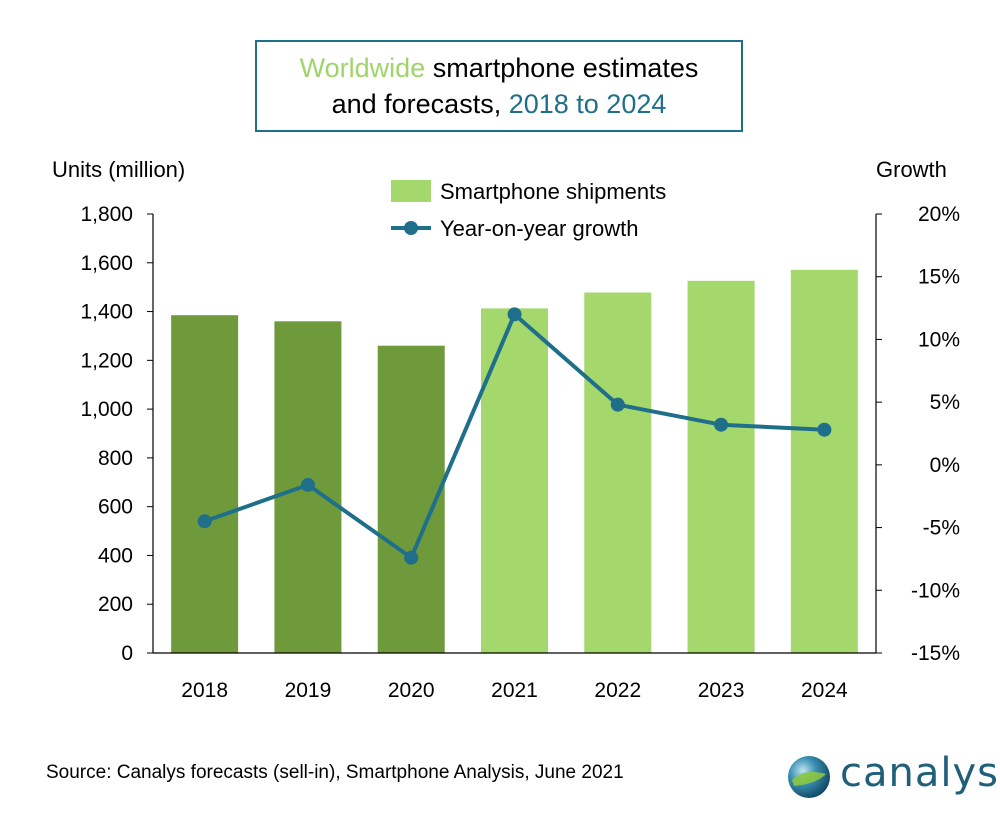 This screenshot has width=1000, height=822. What do you see at coordinates (824, 690) in the screenshot?
I see `x-tick-label-2024: 2024` at bounding box center [824, 690].